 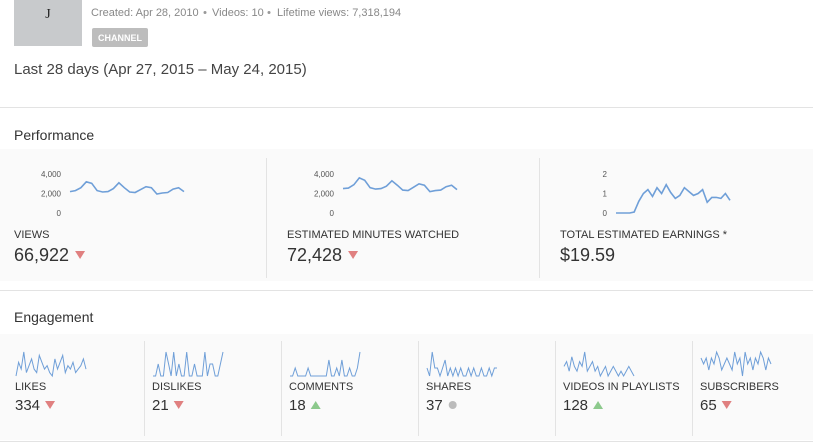 What do you see at coordinates (48, 23) in the screenshot?
I see `avatar` at bounding box center [48, 23].